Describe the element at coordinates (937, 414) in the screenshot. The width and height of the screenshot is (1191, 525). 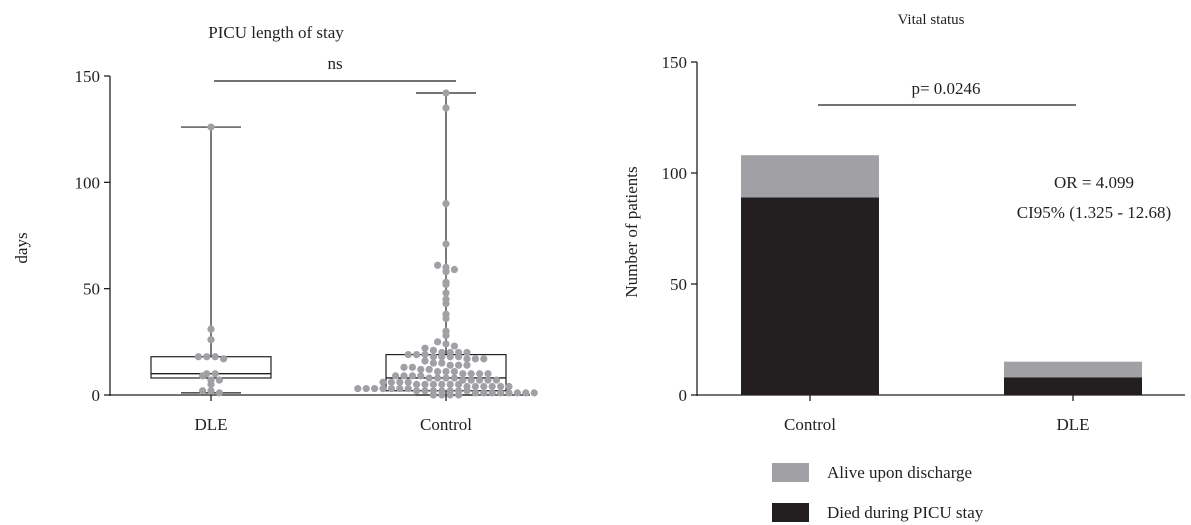
I see `right-x-categories: Control DLE` at that location.